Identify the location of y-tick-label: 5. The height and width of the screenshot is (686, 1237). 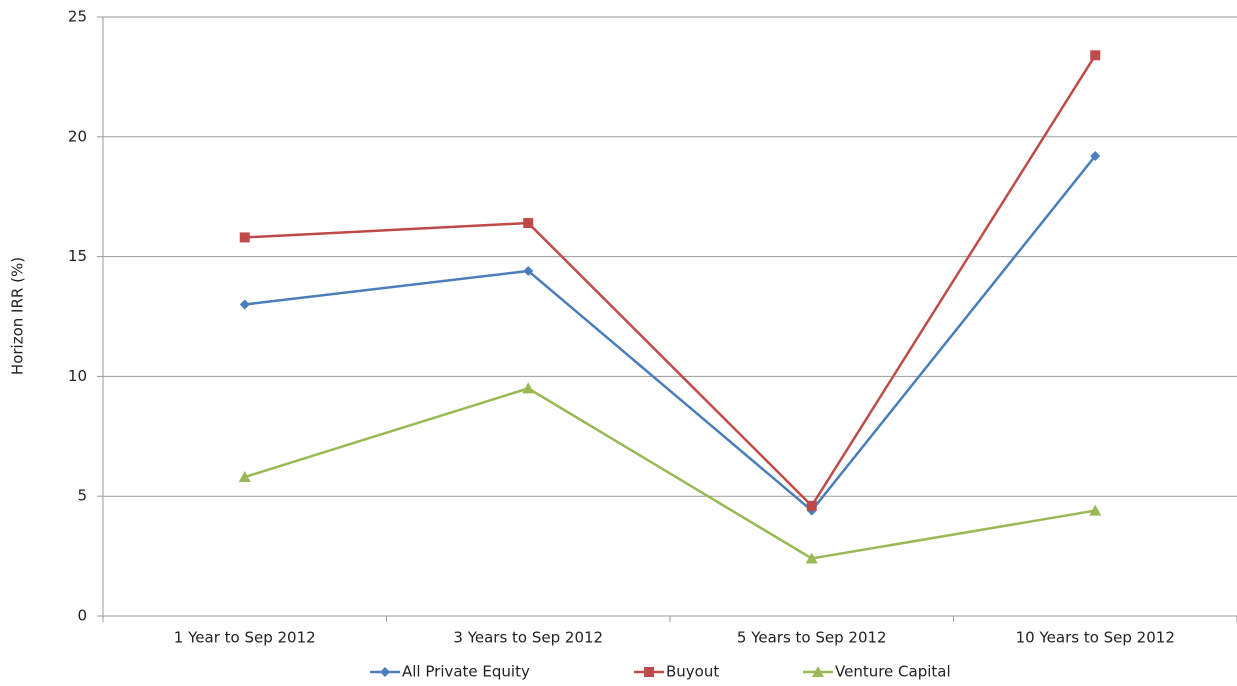
(82, 496).